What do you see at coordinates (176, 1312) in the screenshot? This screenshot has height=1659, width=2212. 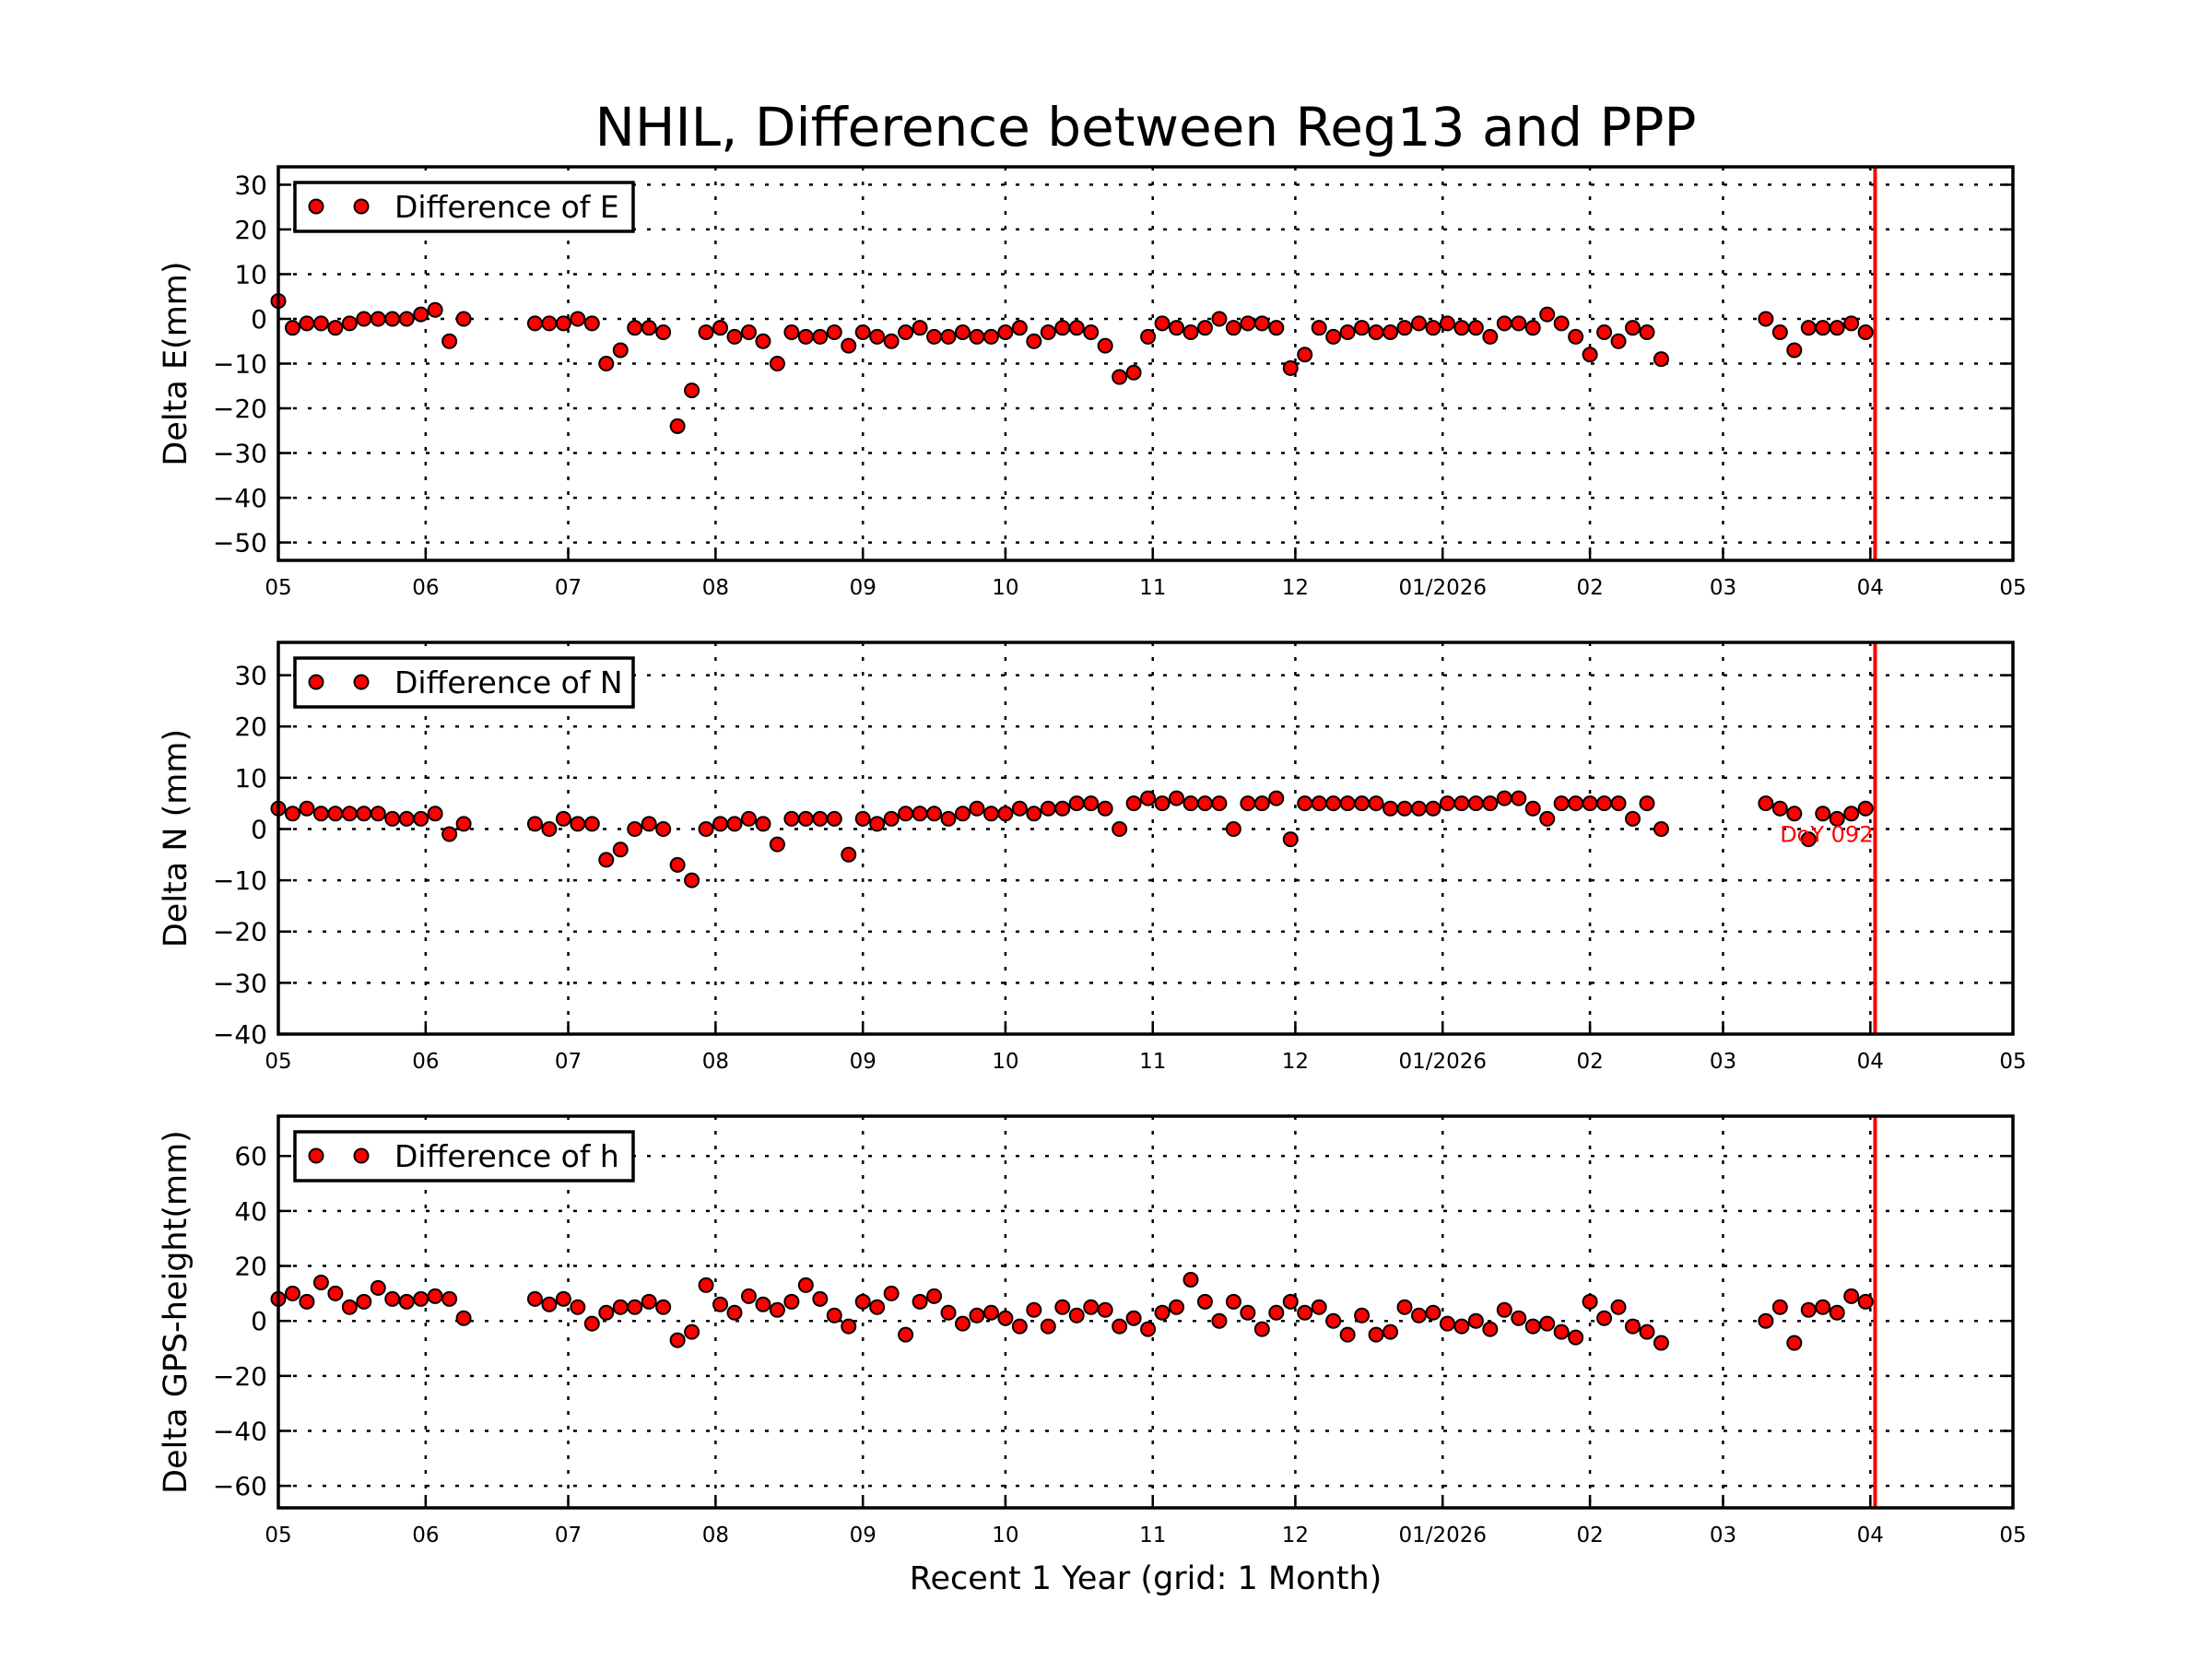 I see `y-axis-label: Delta GPS-height(mm)` at bounding box center [176, 1312].